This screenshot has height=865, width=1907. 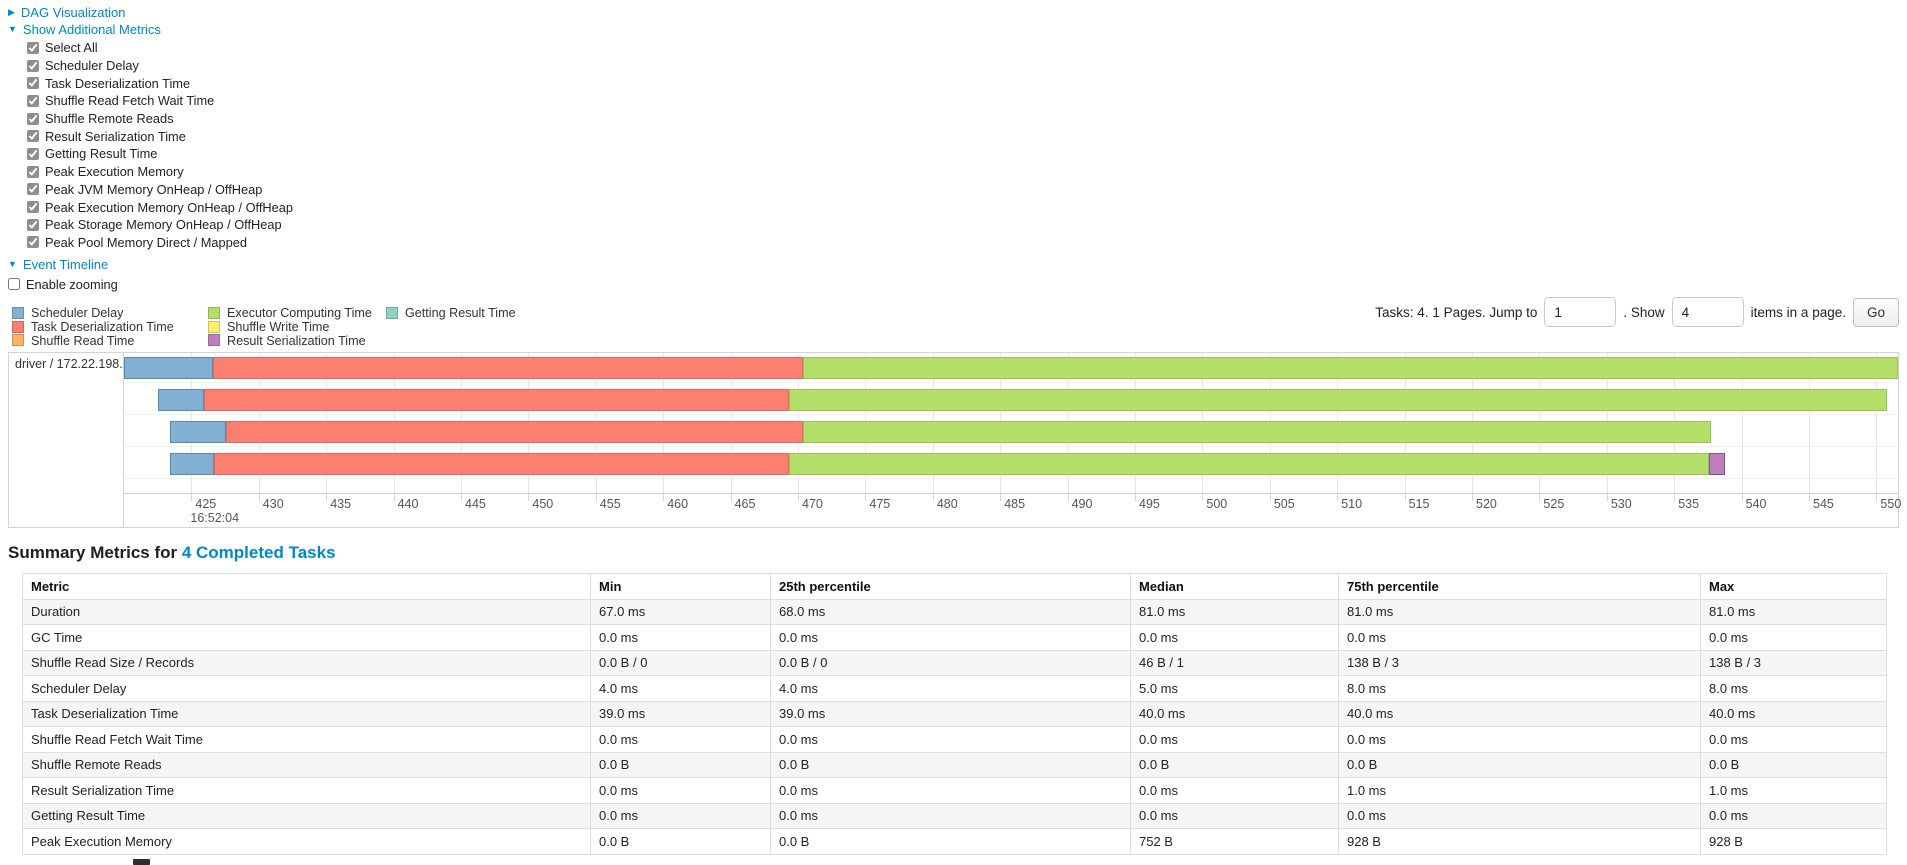 I want to click on metric-value-cell: 67.0 ms, so click(x=680, y=611).